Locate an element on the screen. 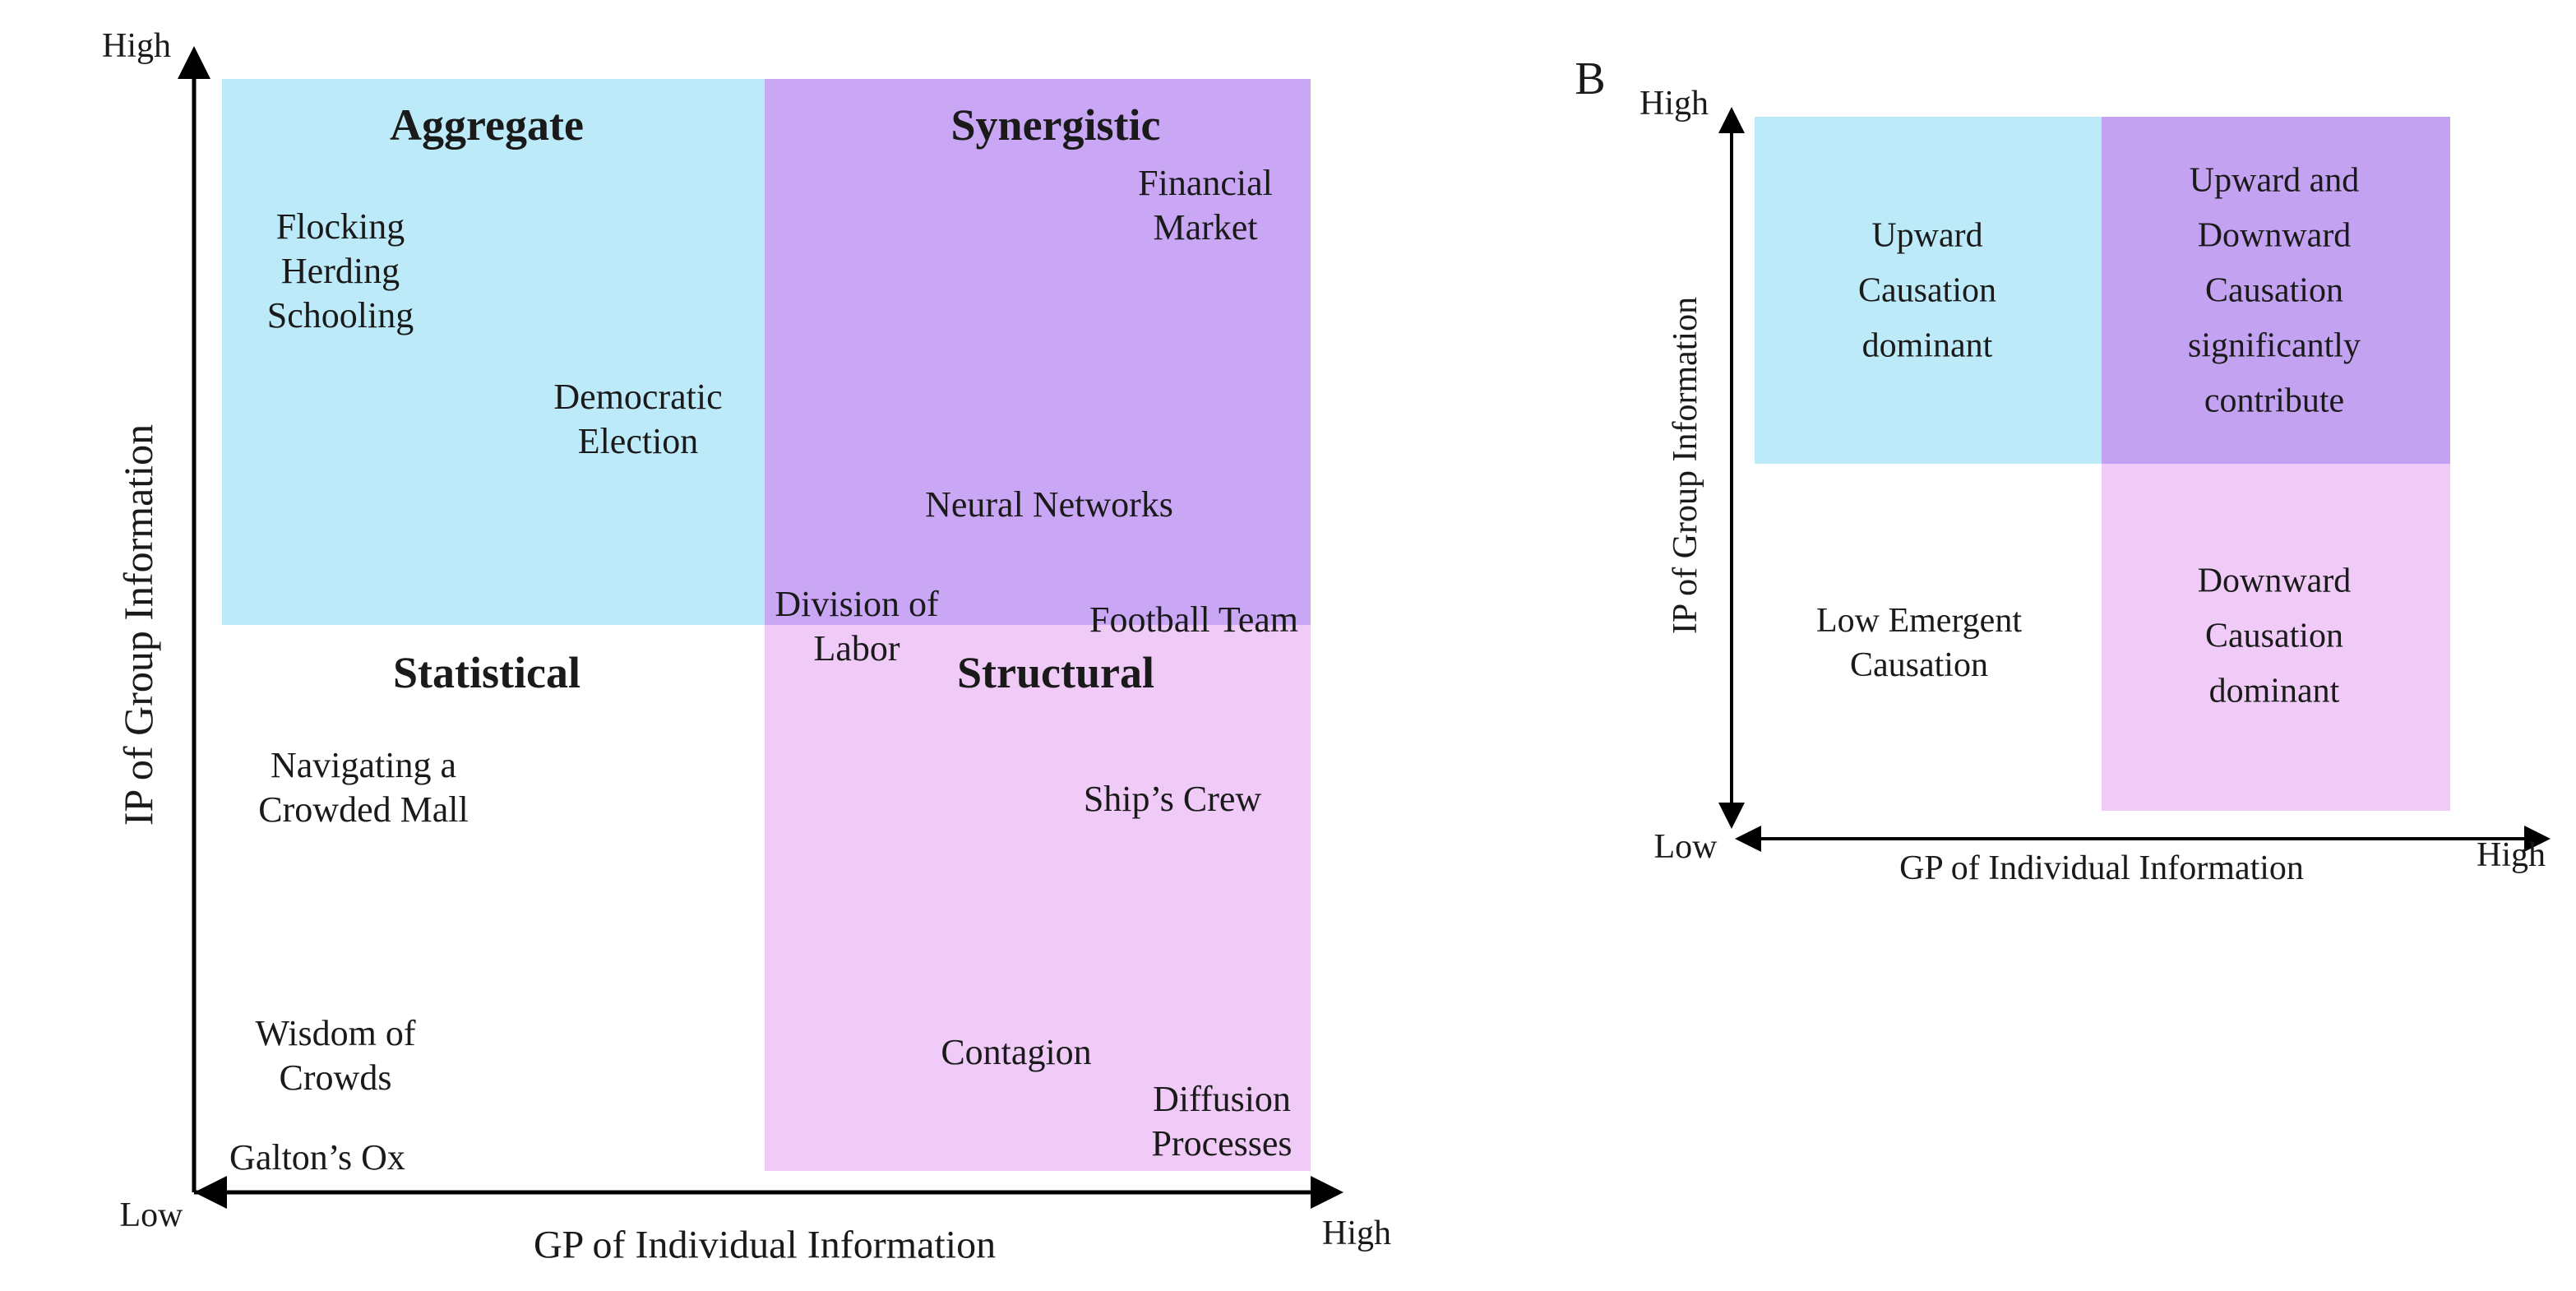 Image resolution: width=2576 pixels, height=1291 pixels. upward-causation-text: Upward Causation dominant is located at coordinates (1927, 290).